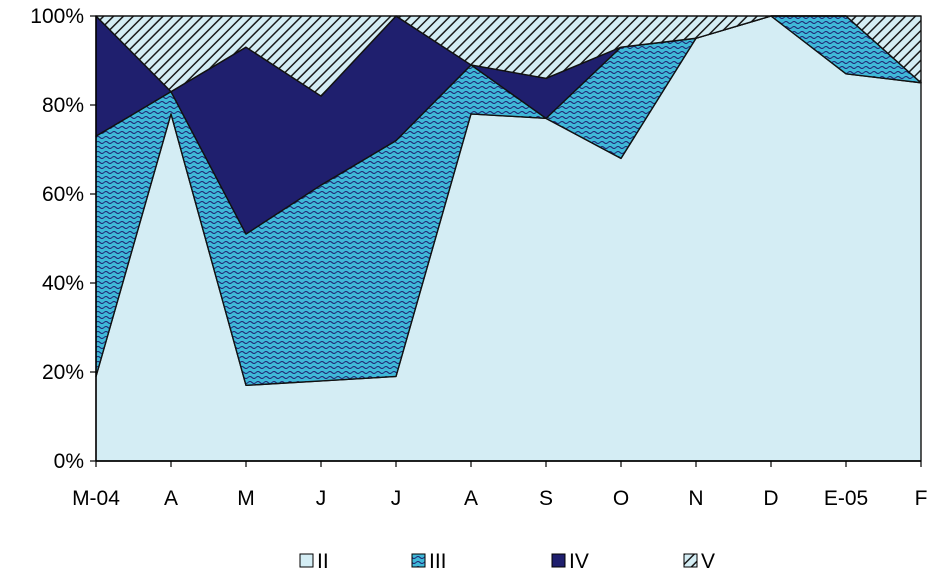  I want to click on legend-swatch-III, so click(418, 560).